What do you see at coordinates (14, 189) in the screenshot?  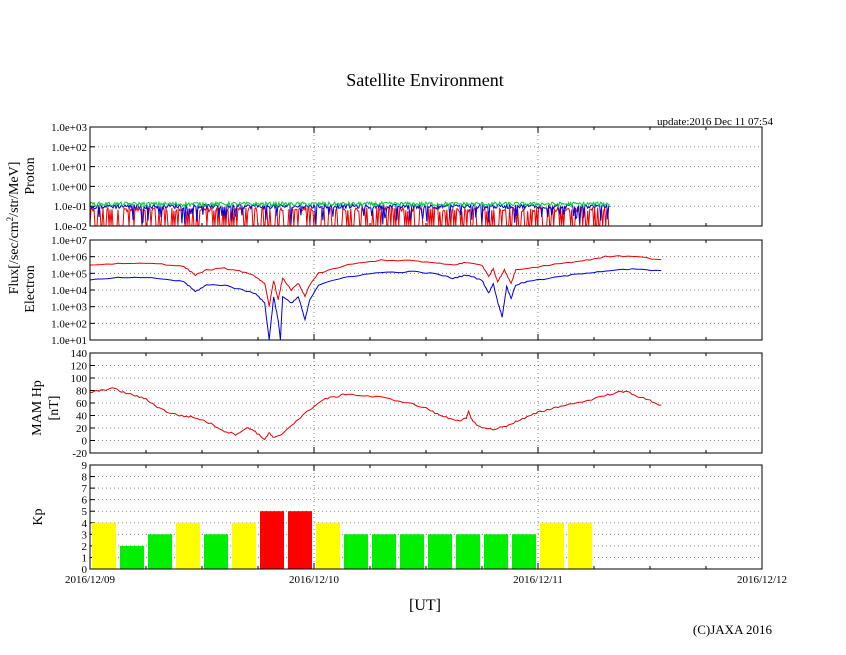 I see `flux-axis-label-part2: /str/MeV]` at bounding box center [14, 189].